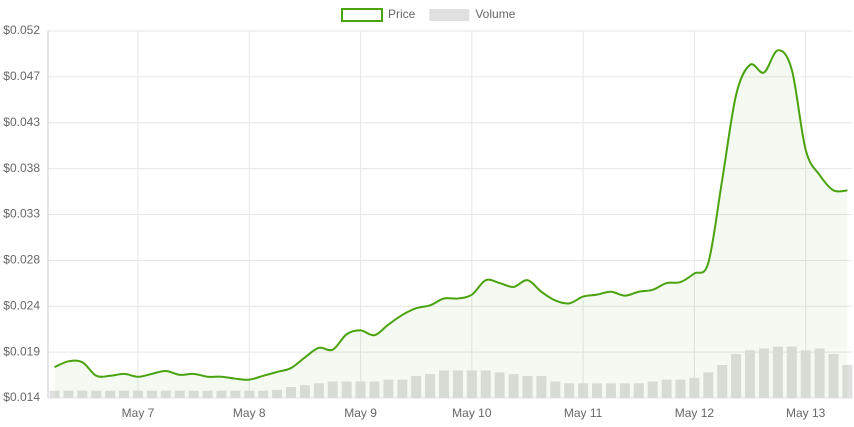 Image resolution: width=854 pixels, height=427 pixels. Describe the element at coordinates (806, 413) in the screenshot. I see `x-tick-label: May 13` at that location.